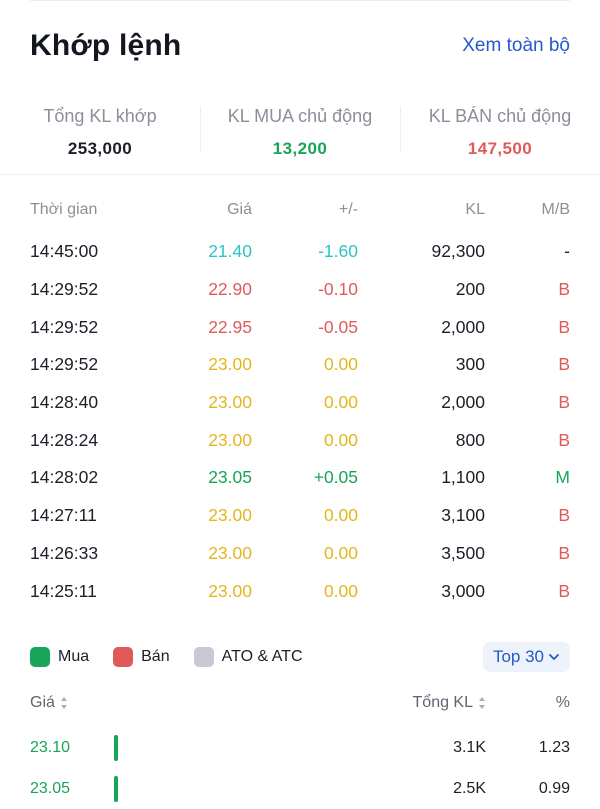  Describe the element at coordinates (500, 135) in the screenshot. I see `summary-sell: KL BÁN chủ động 147,500` at that location.